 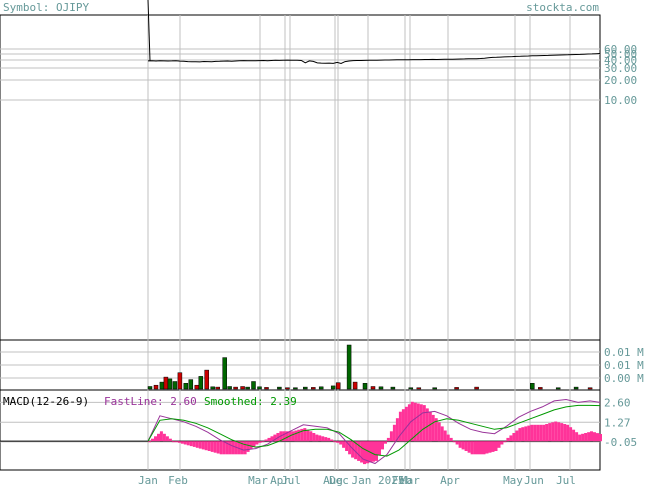 What do you see at coordinates (374, 32) in the screenshot?
I see `price-line` at bounding box center [374, 32].